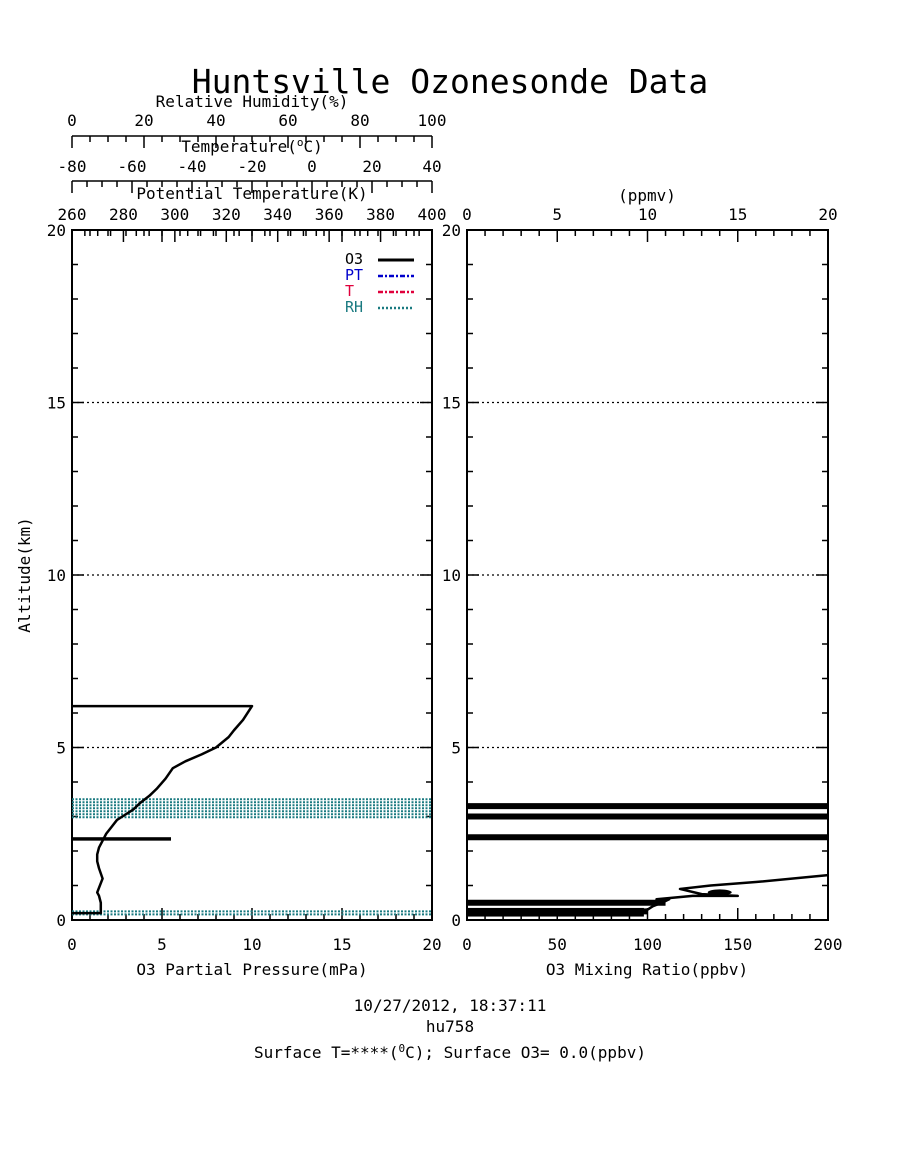 This screenshot has height=1150, width=900. I want to click on left-ytick-label: 10, so click(56, 575).